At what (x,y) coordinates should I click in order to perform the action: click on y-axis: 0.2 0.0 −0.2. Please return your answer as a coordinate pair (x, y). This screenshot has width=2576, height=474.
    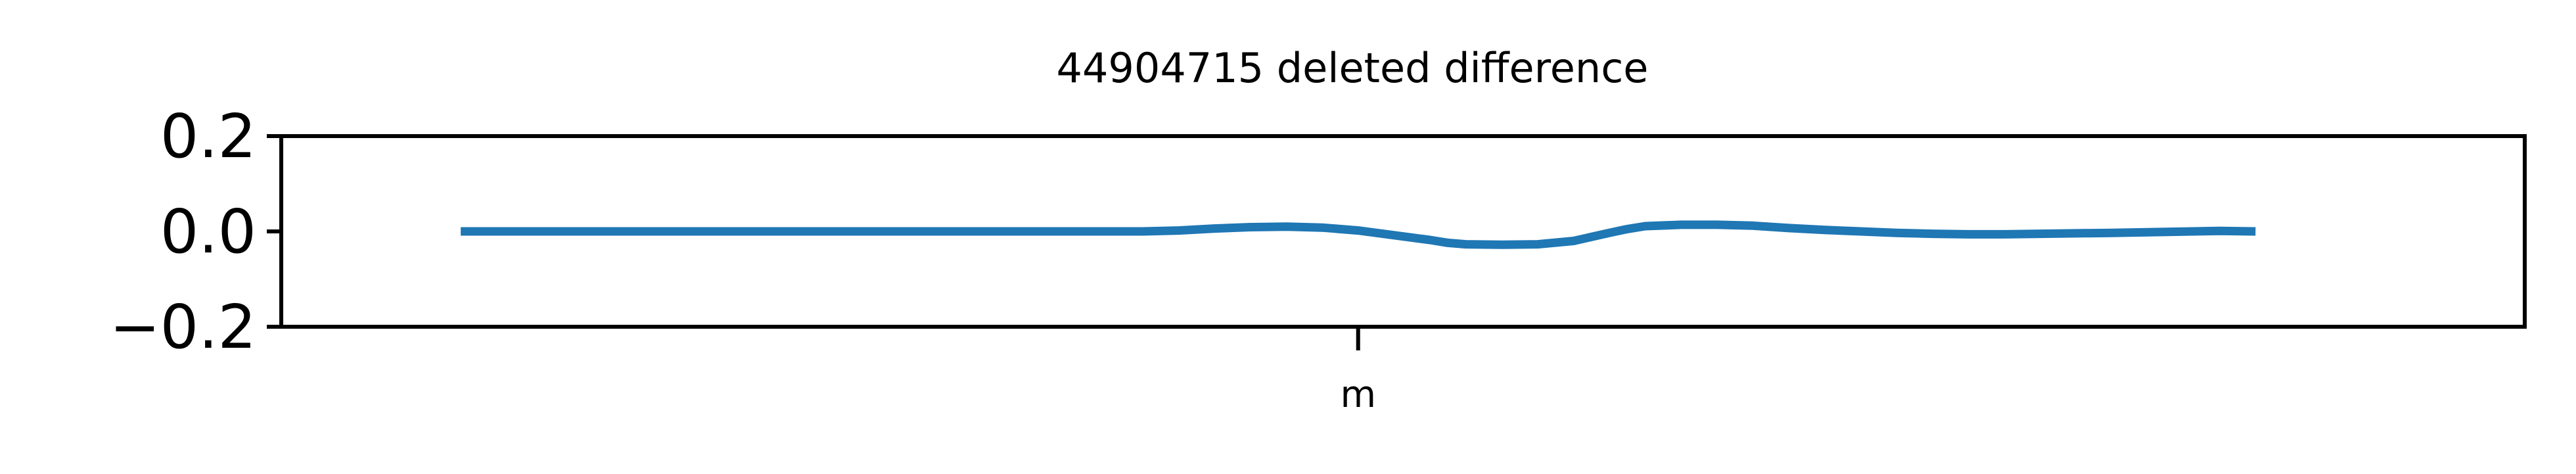
    Looking at the image, I should click on (195, 232).